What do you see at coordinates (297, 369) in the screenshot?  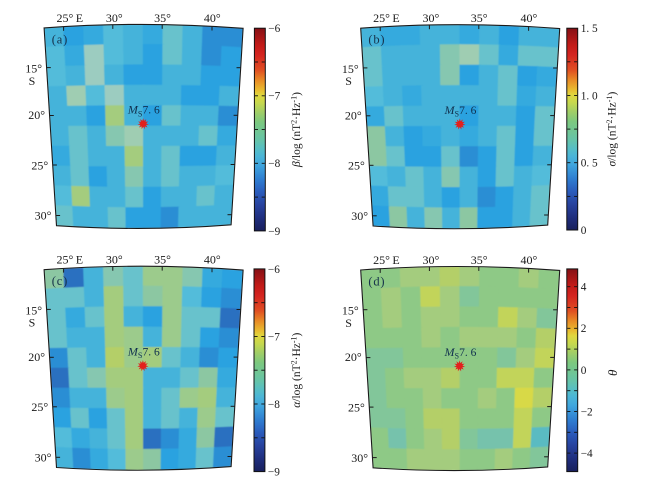 I see `svg-text: α/log (nT2·Hz-1)` at bounding box center [297, 369].